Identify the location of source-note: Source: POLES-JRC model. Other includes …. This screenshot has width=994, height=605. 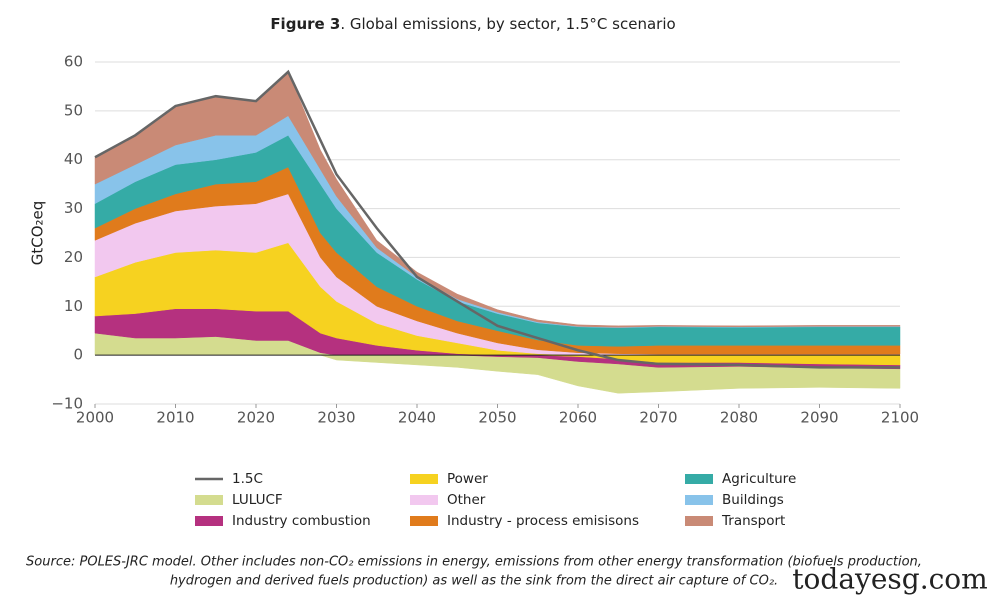
(474, 562).